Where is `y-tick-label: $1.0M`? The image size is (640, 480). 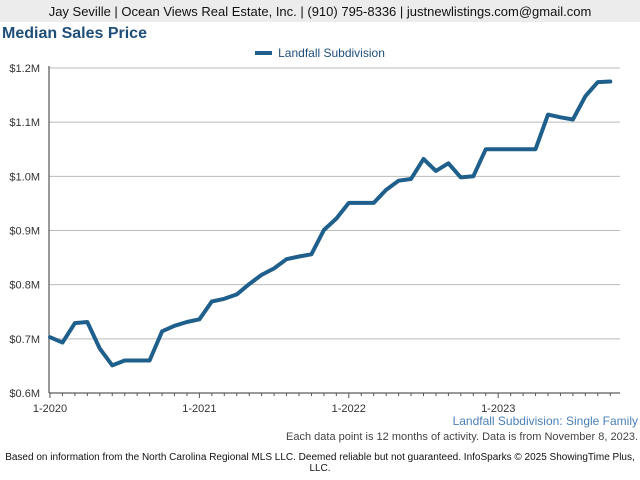
y-tick-label: $1.0M is located at coordinates (24, 177).